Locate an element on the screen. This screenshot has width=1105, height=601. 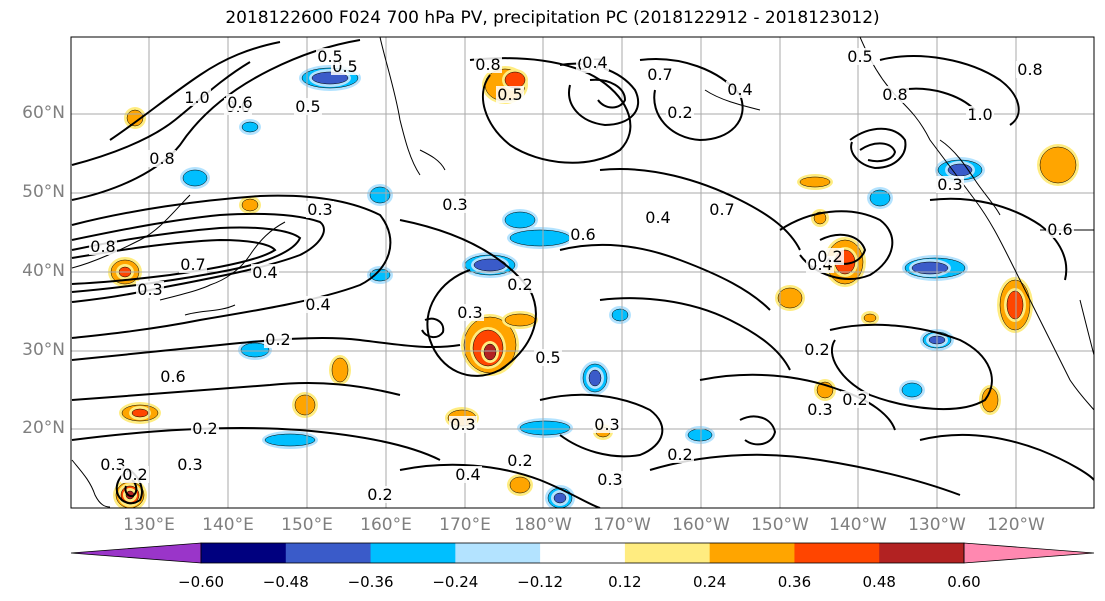
lon-label: 130°W is located at coordinates (937, 525).